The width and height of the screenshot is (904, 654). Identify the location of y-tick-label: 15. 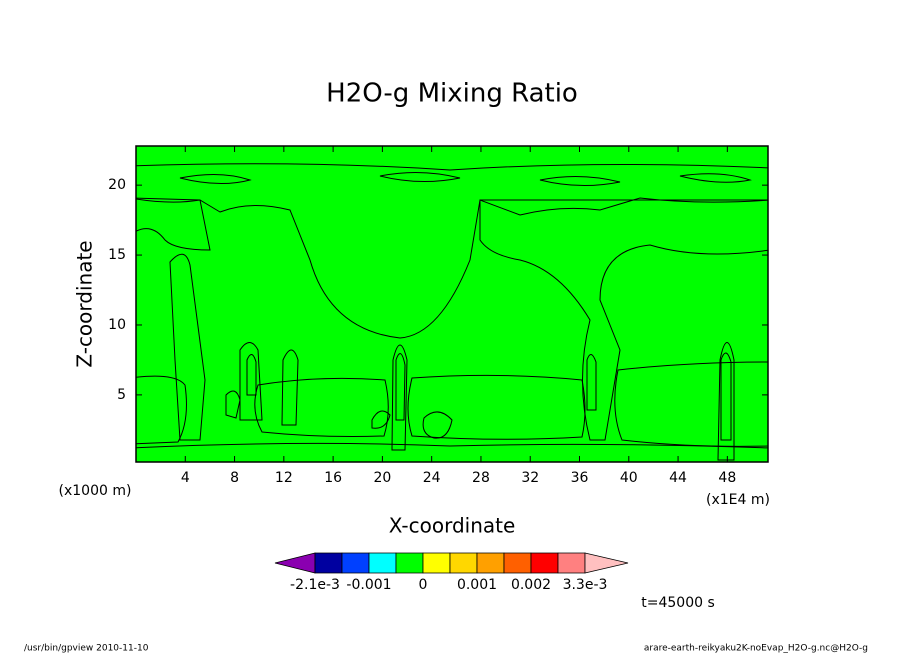
(117, 255).